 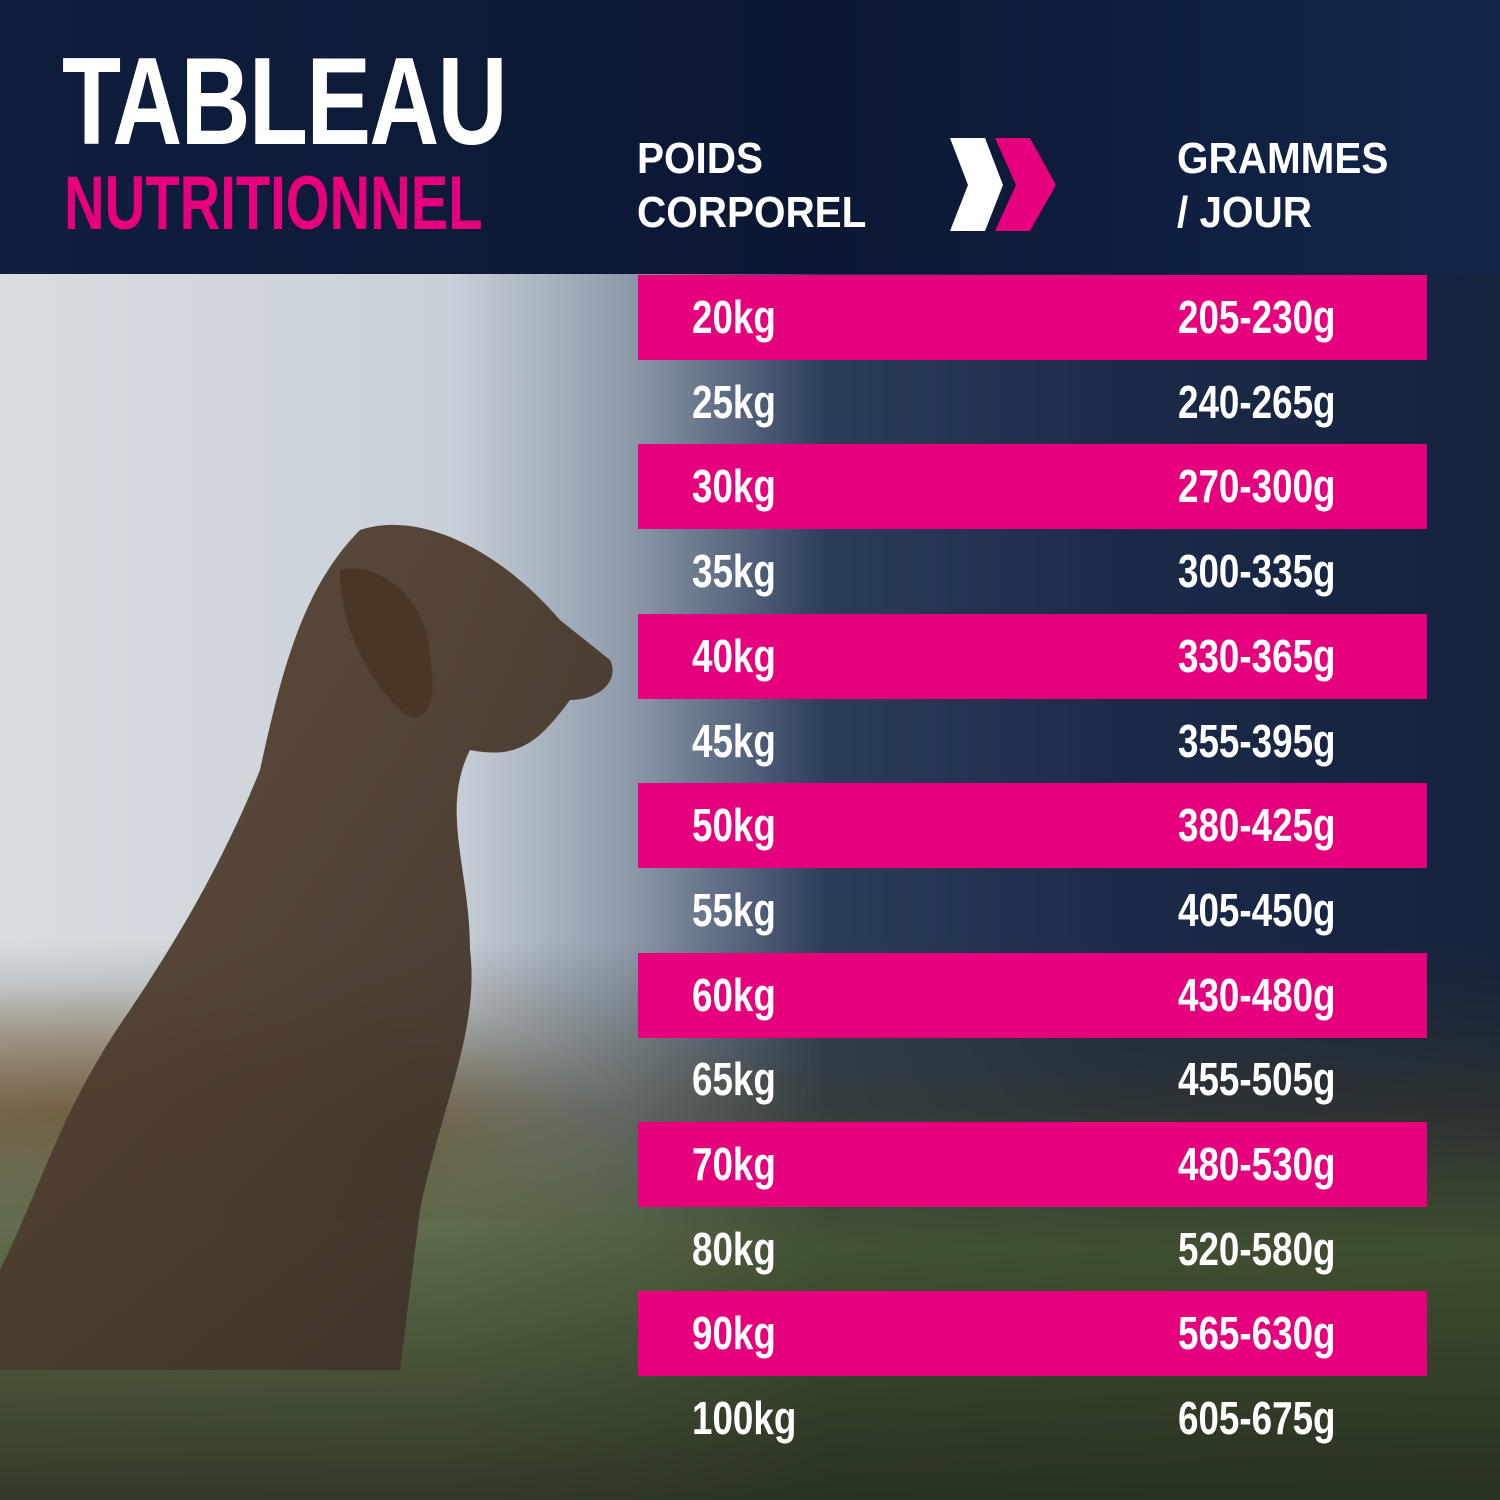 I want to click on title-line2: NUTRITIONNEL, so click(x=273, y=203).